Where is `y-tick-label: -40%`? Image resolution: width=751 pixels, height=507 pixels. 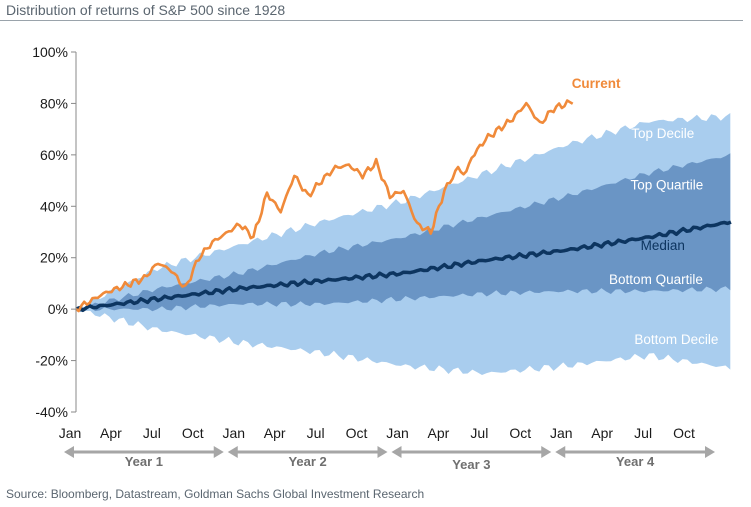 y-tick-label: -40% is located at coordinates (51, 412).